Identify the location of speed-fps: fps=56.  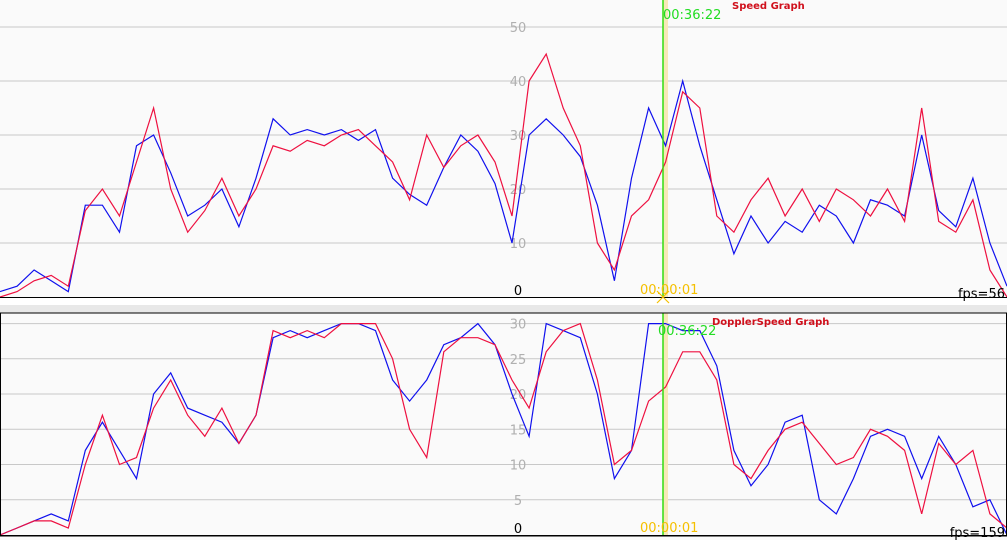
(981, 294).